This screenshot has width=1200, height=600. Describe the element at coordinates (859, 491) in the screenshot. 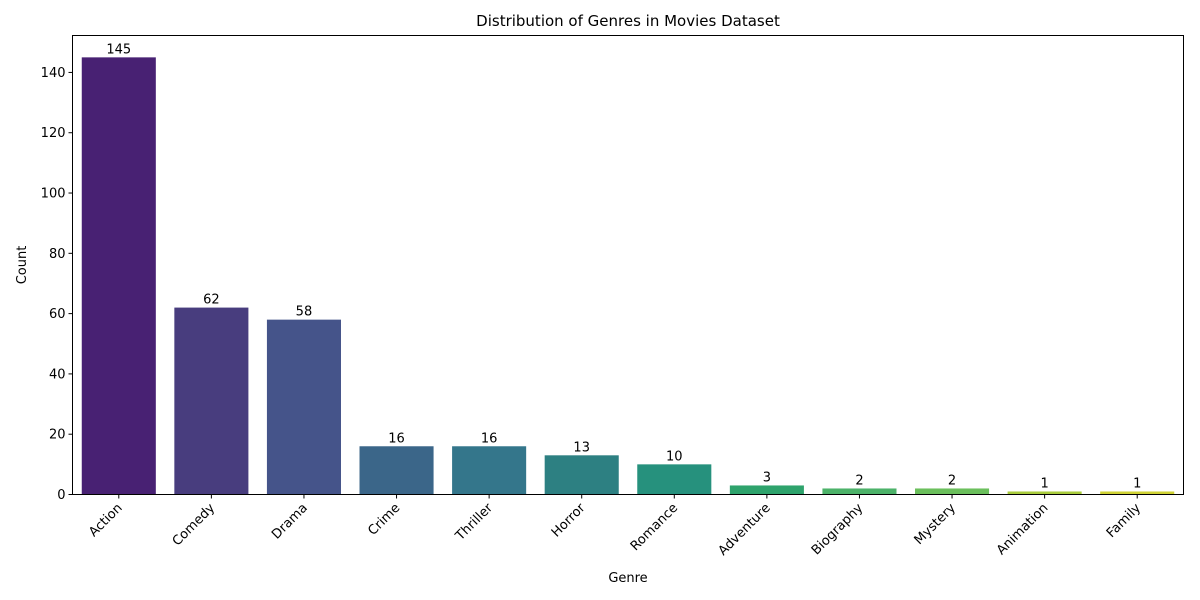

I see `bar-biography` at that location.